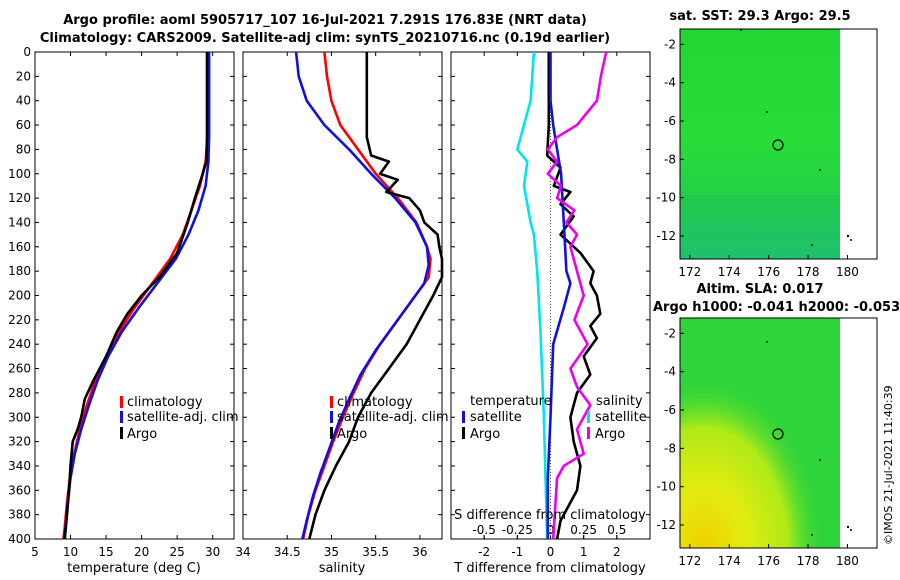  I want to click on depth-tick-label: 340, so click(19, 466).